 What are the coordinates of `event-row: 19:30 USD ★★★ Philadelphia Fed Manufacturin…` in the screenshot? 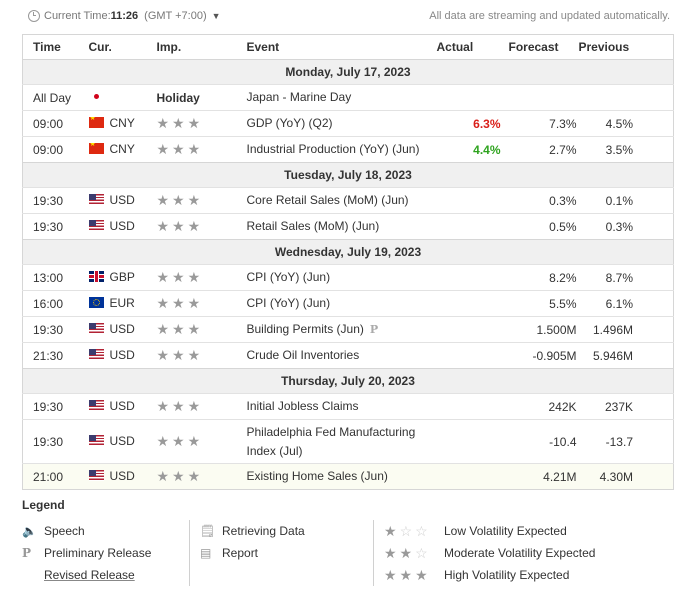 It's located at (348, 441).